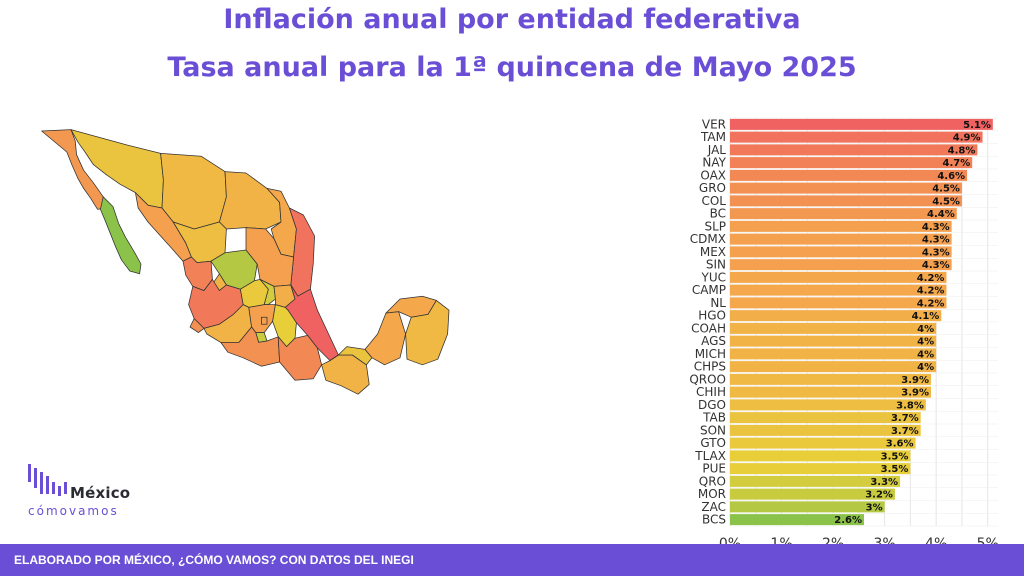  Describe the element at coordinates (712, 494) in the screenshot. I see `y-tick-label: MOR` at that location.